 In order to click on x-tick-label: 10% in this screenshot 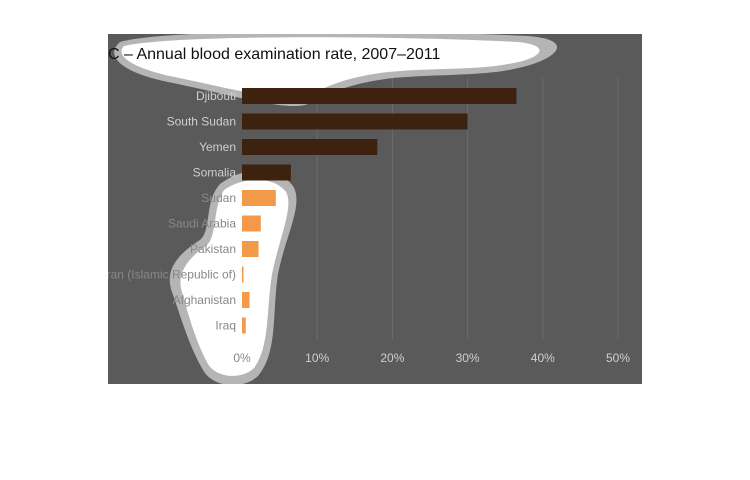, I will do `click(317, 358)`.